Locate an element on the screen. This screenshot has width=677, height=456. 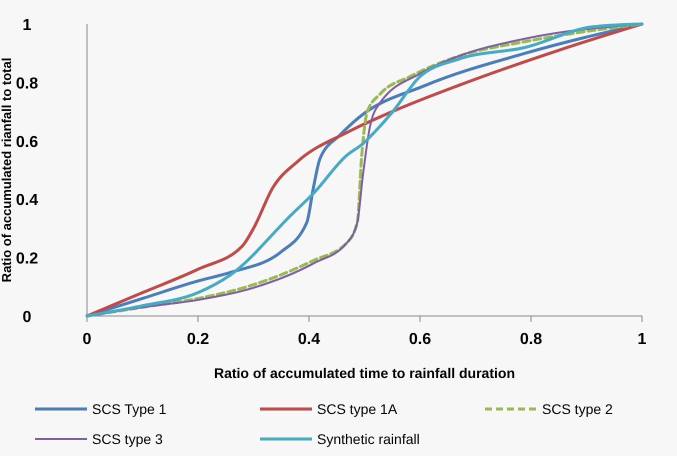
x-axis-title: Ratio of accumulated time to rainfall duration is located at coordinates (365, 373).